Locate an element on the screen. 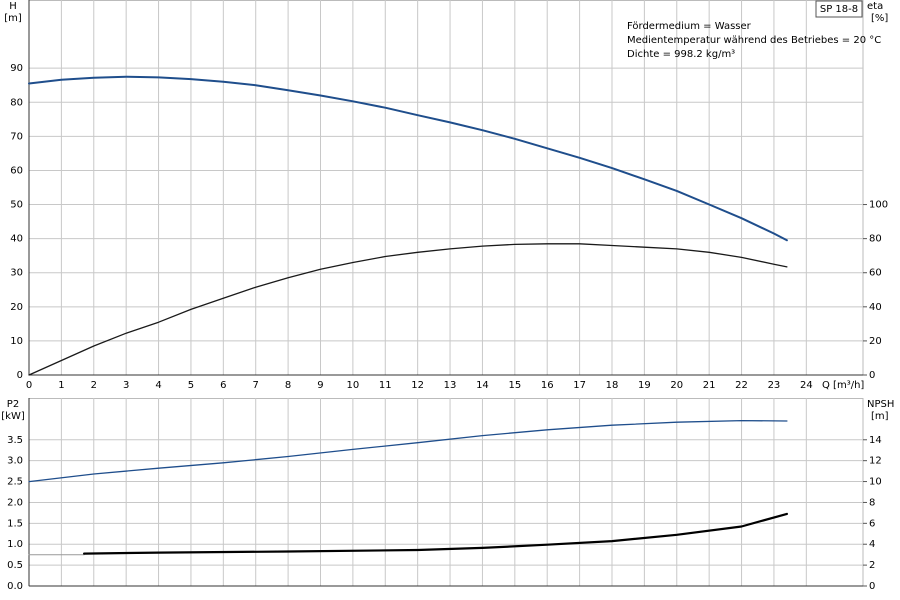  x-tick-label: 12 is located at coordinates (417, 385).